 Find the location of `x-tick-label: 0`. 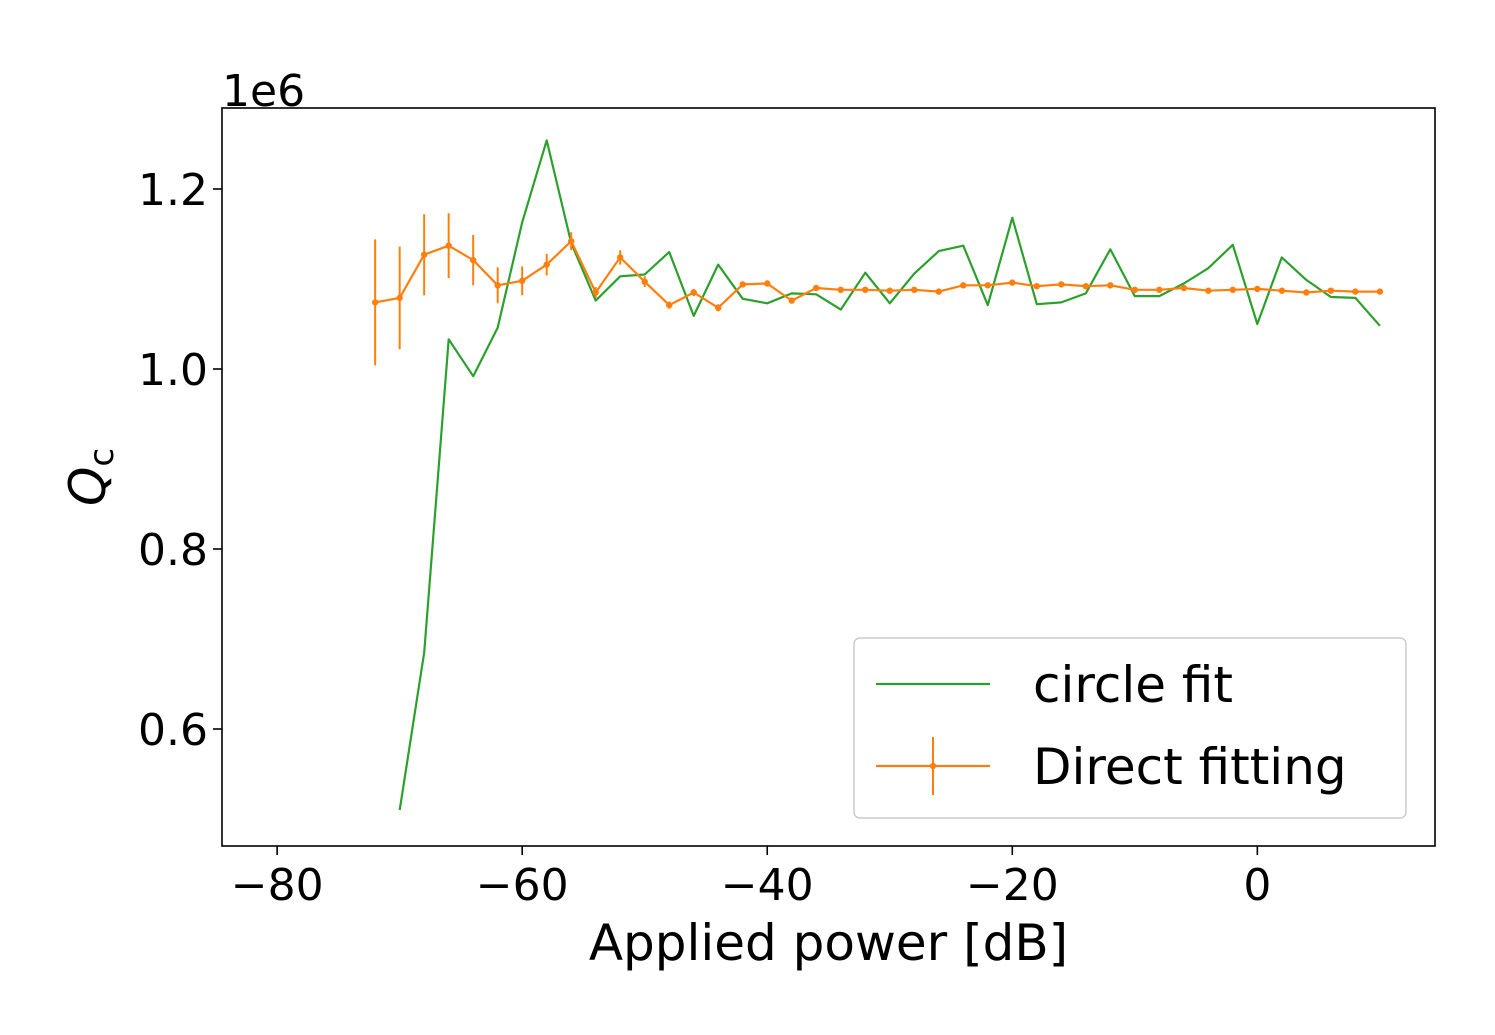

x-tick-label: 0 is located at coordinates (1257, 885).